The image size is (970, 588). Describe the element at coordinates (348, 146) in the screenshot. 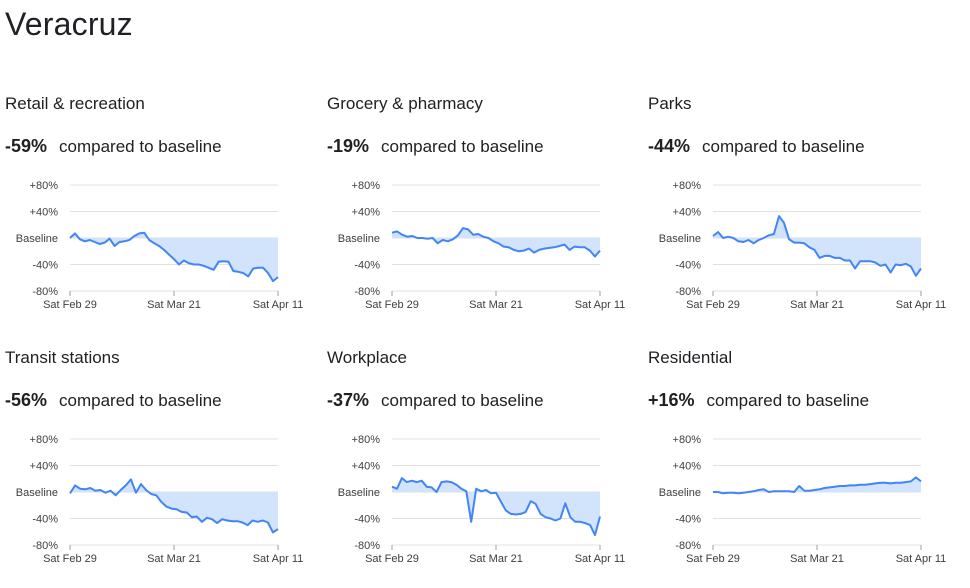

I see `change-percent: -19%` at that location.